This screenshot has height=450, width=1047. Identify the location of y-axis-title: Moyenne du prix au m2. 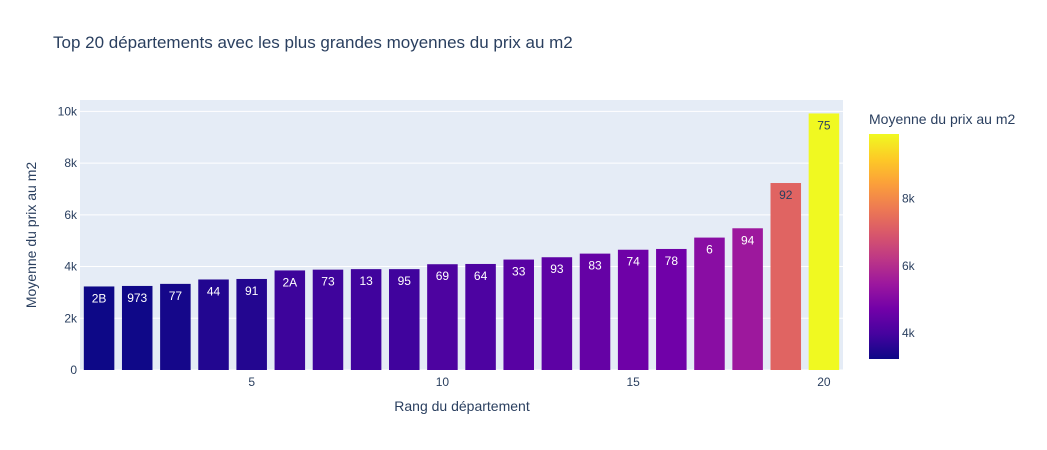
(31, 235).